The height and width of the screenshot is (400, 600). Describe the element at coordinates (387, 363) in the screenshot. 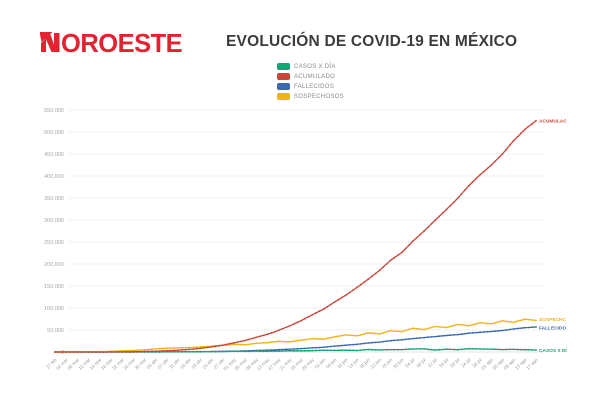

I see `x-axis-label: 26 jun` at that location.